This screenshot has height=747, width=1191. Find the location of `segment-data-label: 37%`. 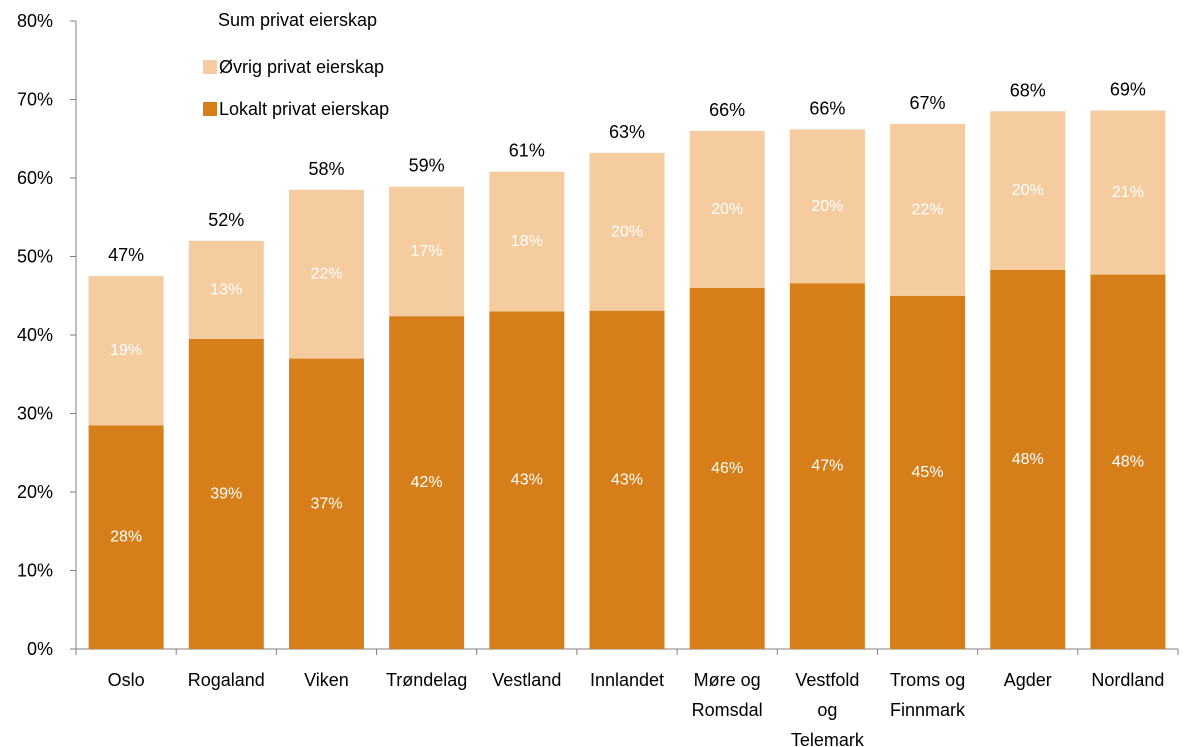

segment-data-label: 37% is located at coordinates (326, 503).